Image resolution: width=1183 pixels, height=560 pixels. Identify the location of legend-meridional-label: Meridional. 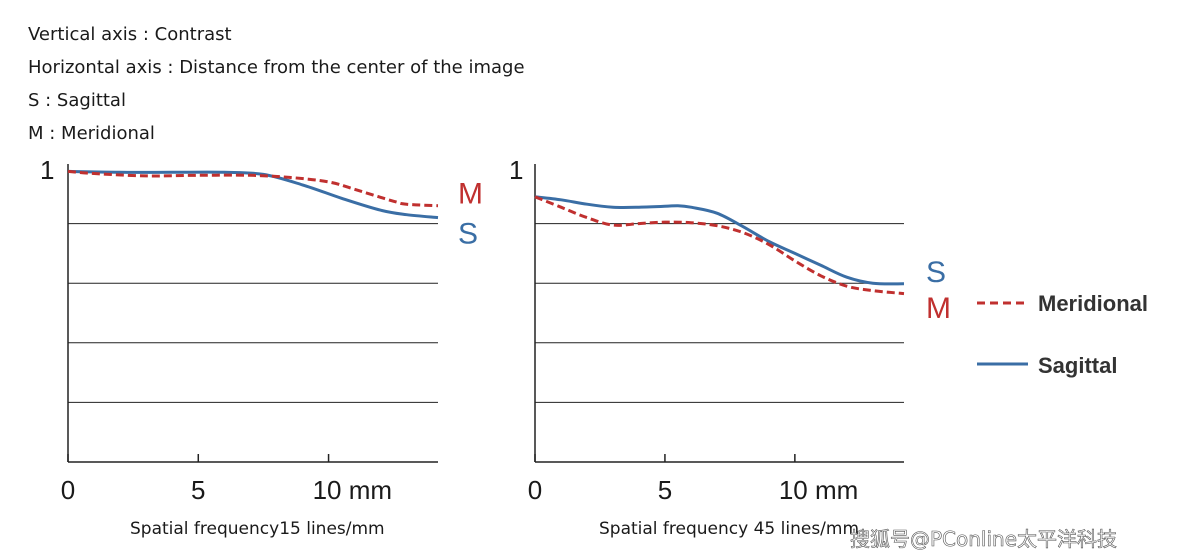
(1093, 303).